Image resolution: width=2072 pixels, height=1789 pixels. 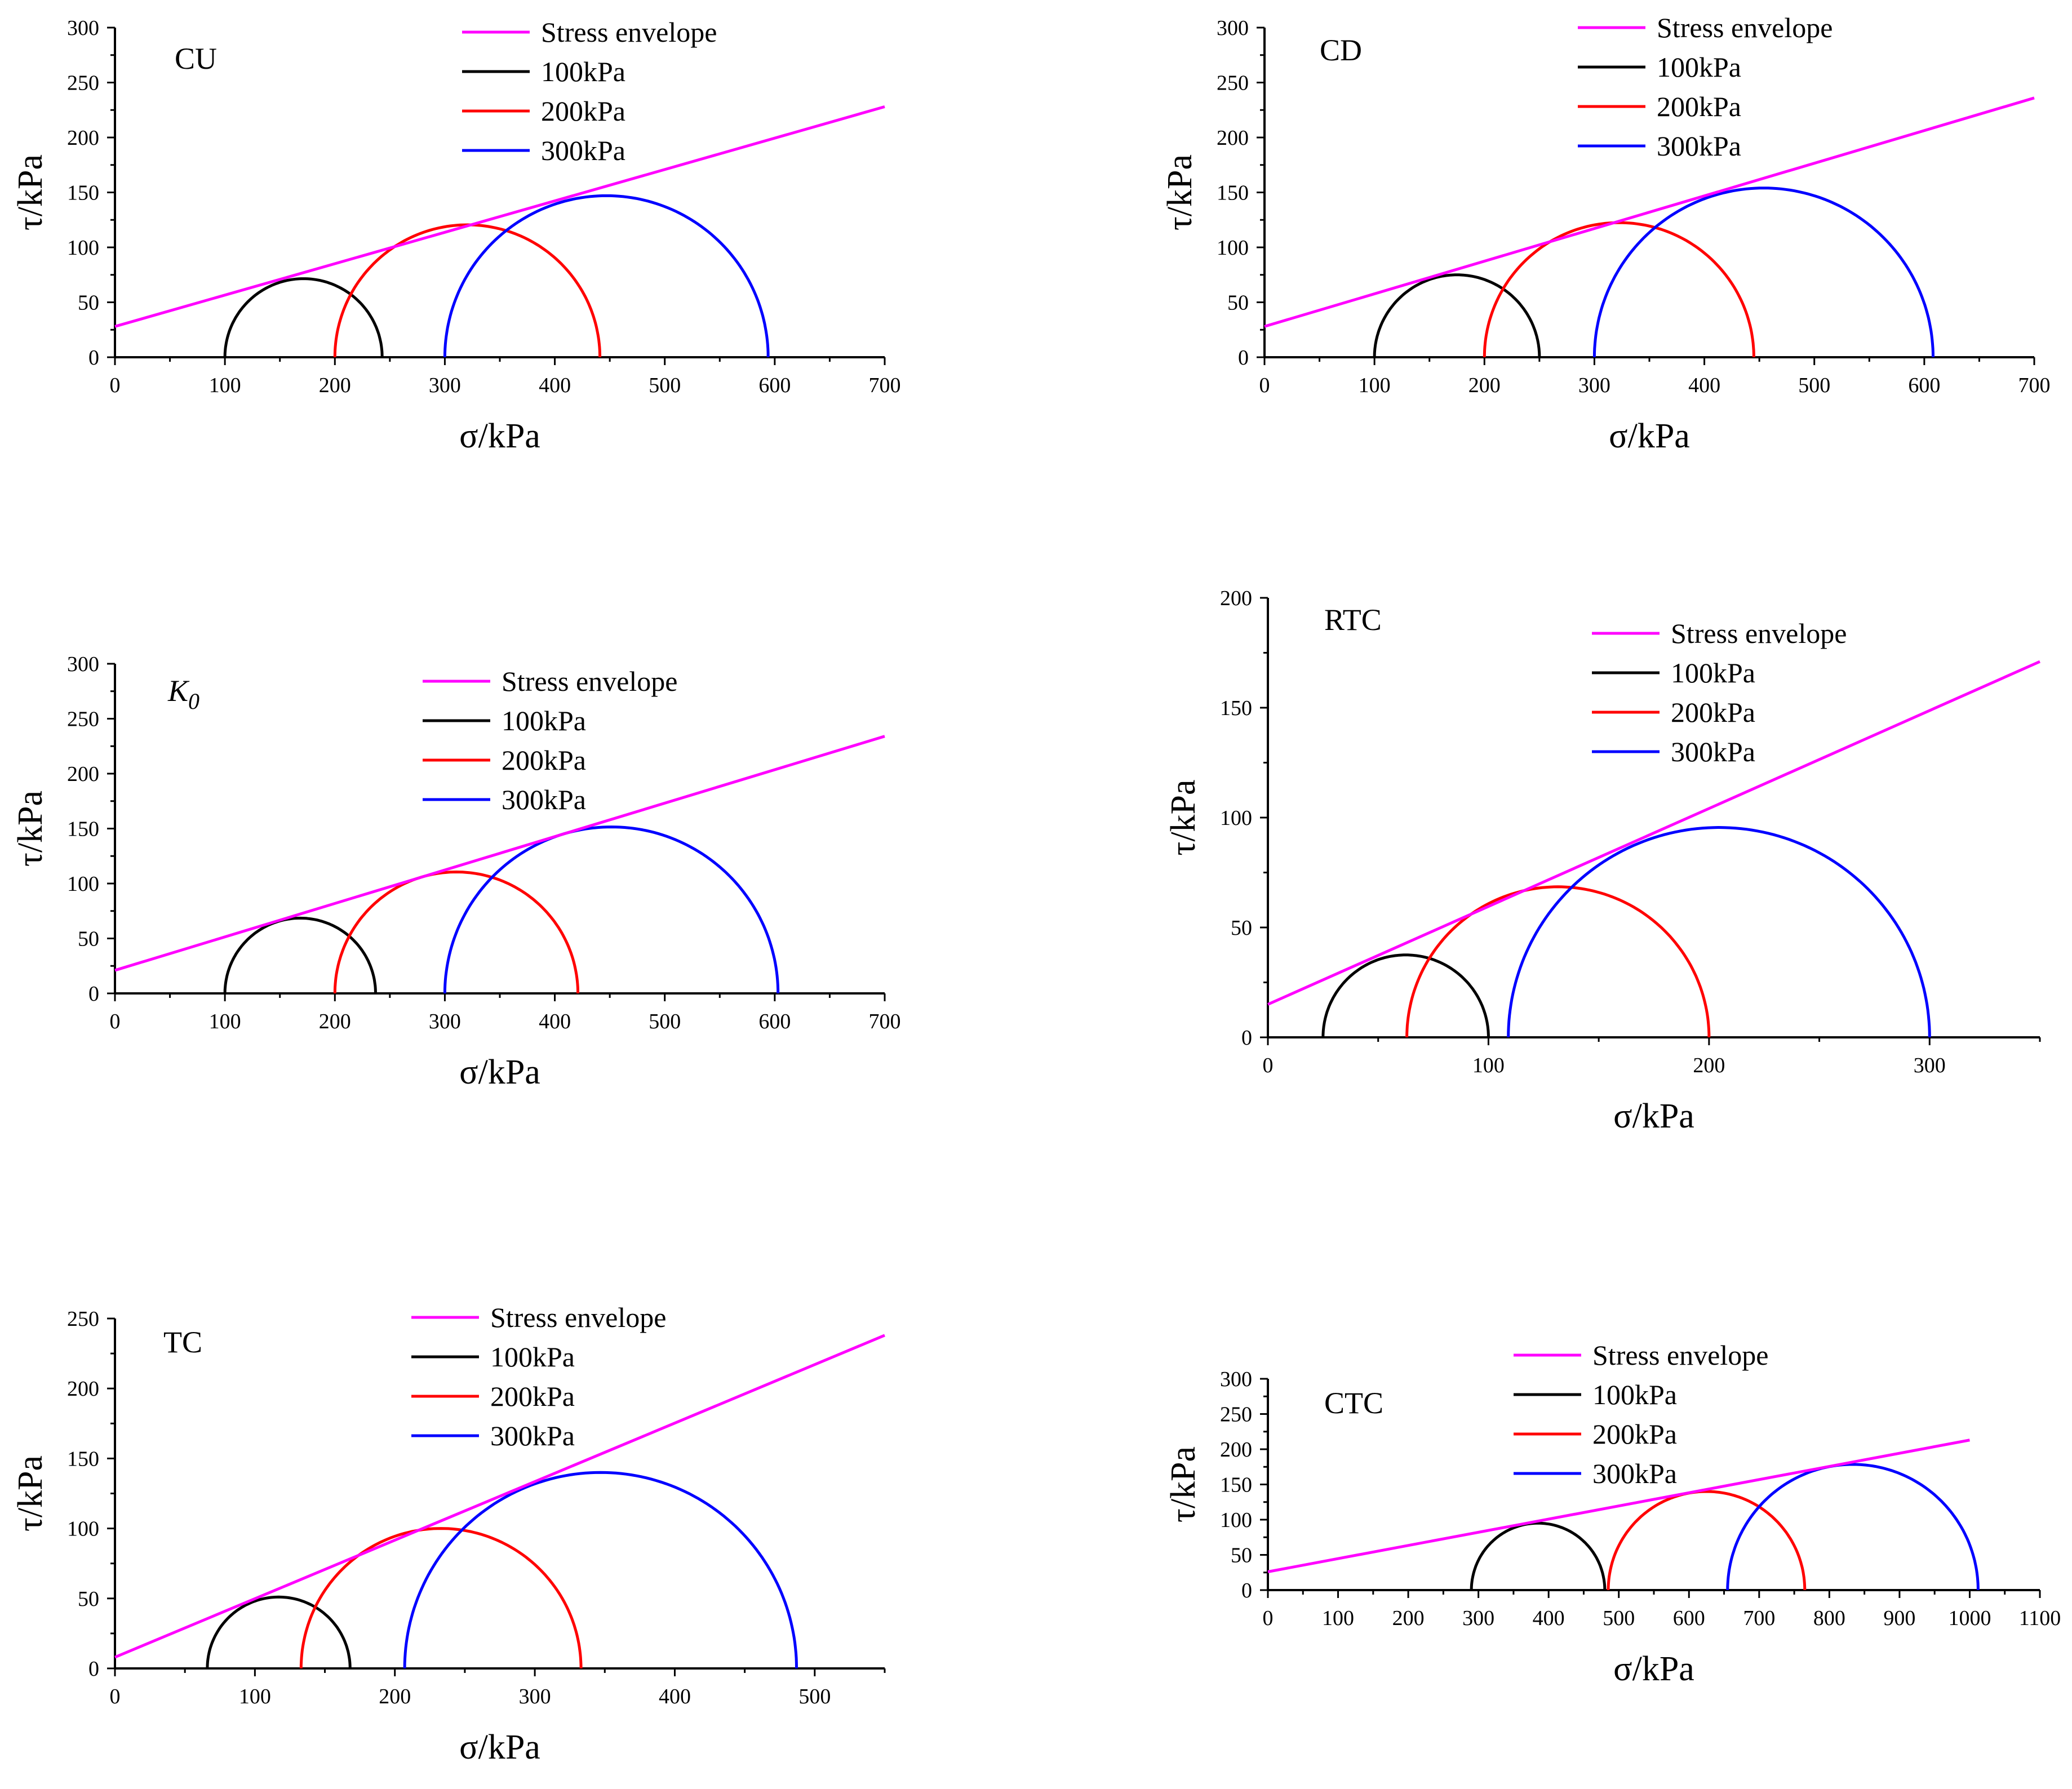 What do you see at coordinates (183, 694) in the screenshot?
I see `panel-label: K0` at bounding box center [183, 694].